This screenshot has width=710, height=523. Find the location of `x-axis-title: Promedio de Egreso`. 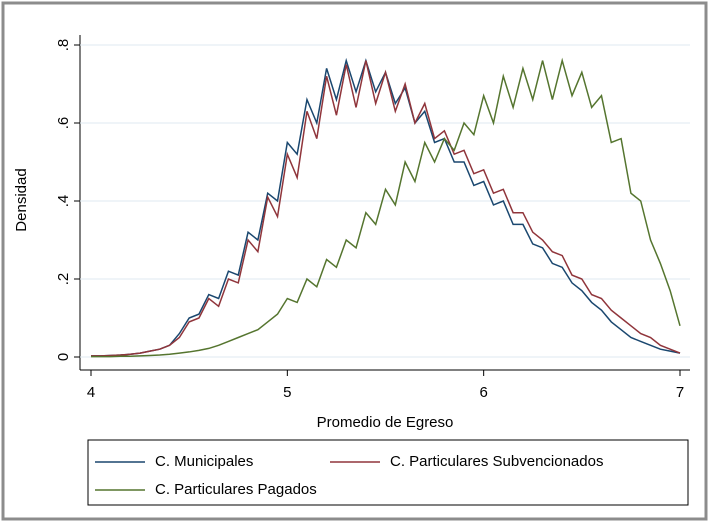

x-axis-title: Promedio de Egreso is located at coordinates (385, 422).